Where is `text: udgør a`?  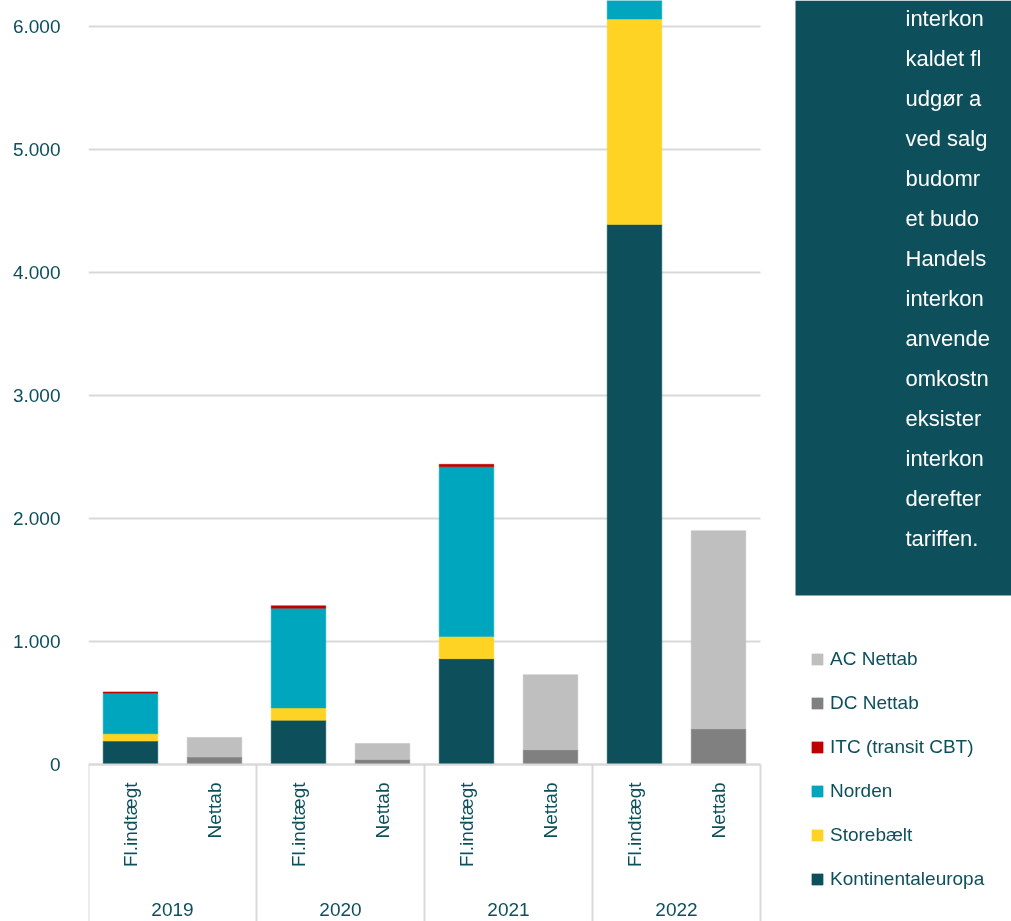 text: udgør a is located at coordinates (944, 98).